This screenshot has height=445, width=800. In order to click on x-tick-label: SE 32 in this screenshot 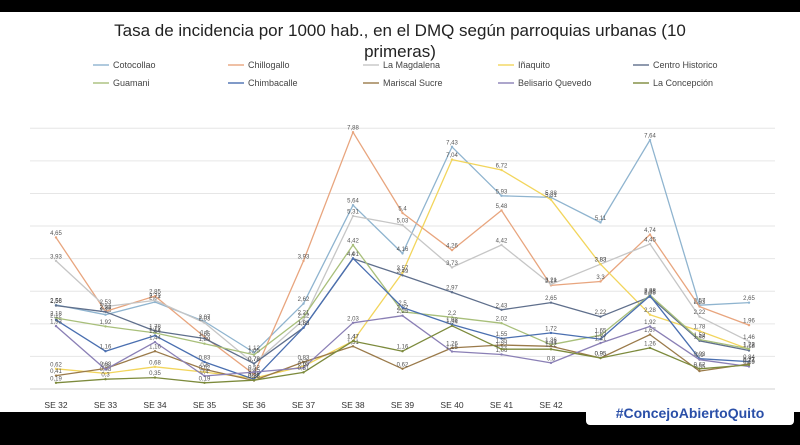, I will do `click(55, 405)`.